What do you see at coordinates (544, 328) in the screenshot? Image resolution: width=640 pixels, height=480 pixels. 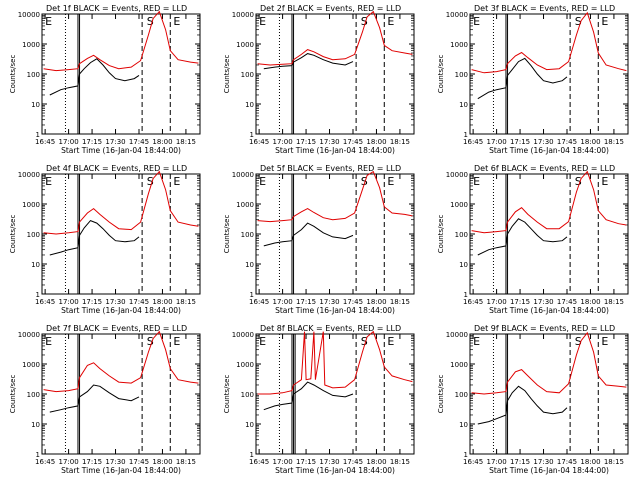 I see `chart-title: Det 9f BLACK = Events, RED = LLD` at bounding box center [544, 328].